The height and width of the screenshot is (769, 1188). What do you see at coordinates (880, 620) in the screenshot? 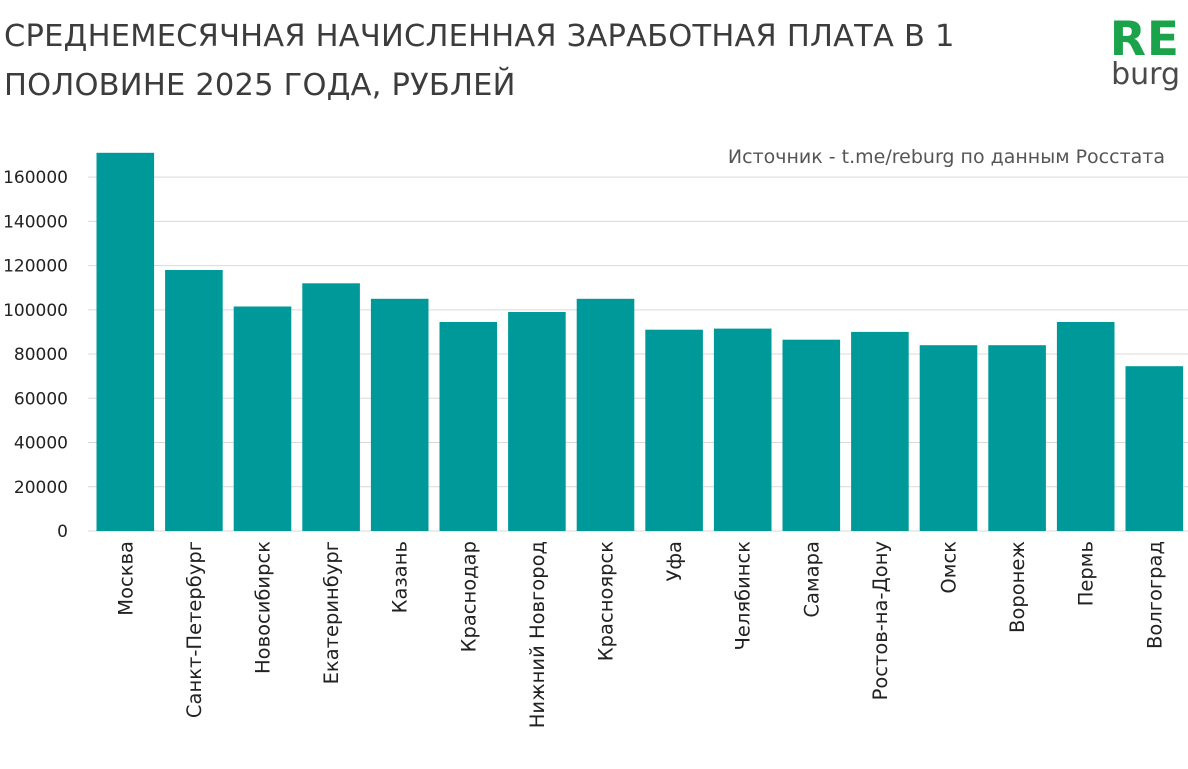
I see `x-tick-label: Ростов-на-Дону` at bounding box center [880, 620].